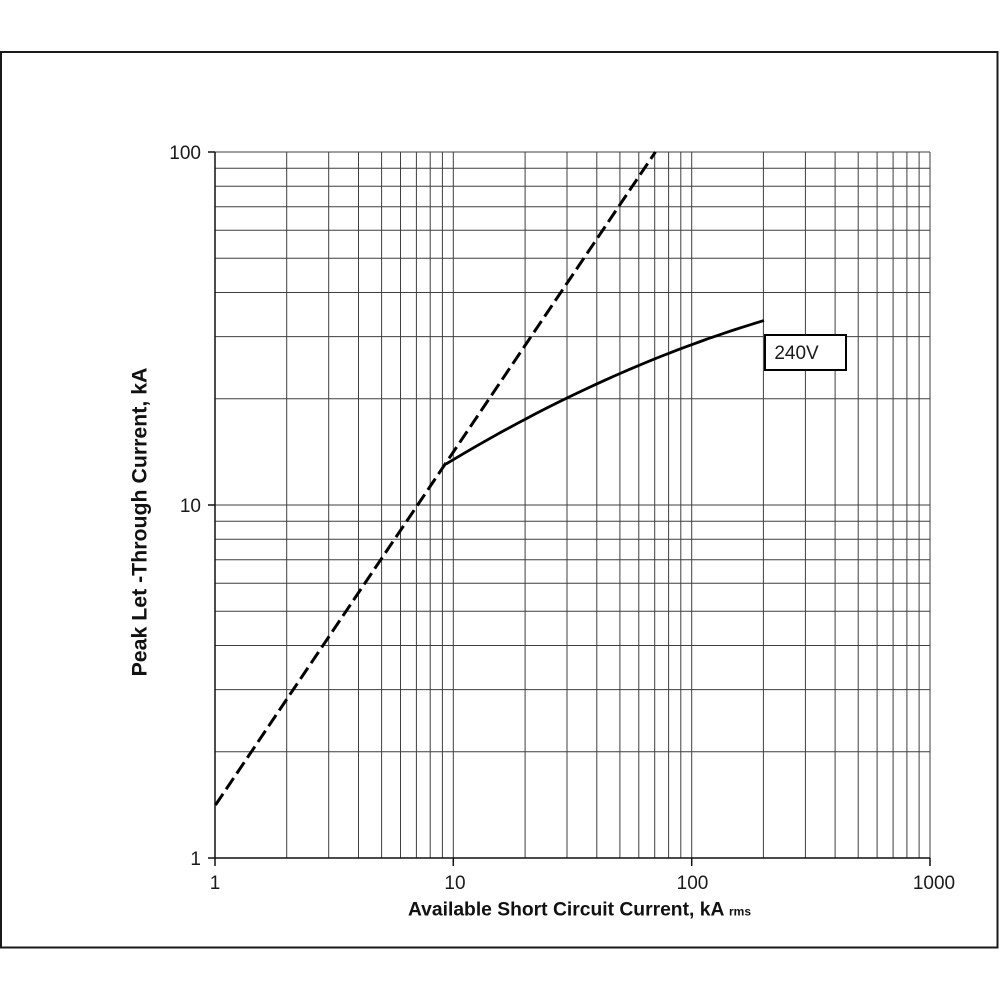  Describe the element at coordinates (140, 522) in the screenshot. I see `svg-text: Peak Let -Through Current, kA` at that location.